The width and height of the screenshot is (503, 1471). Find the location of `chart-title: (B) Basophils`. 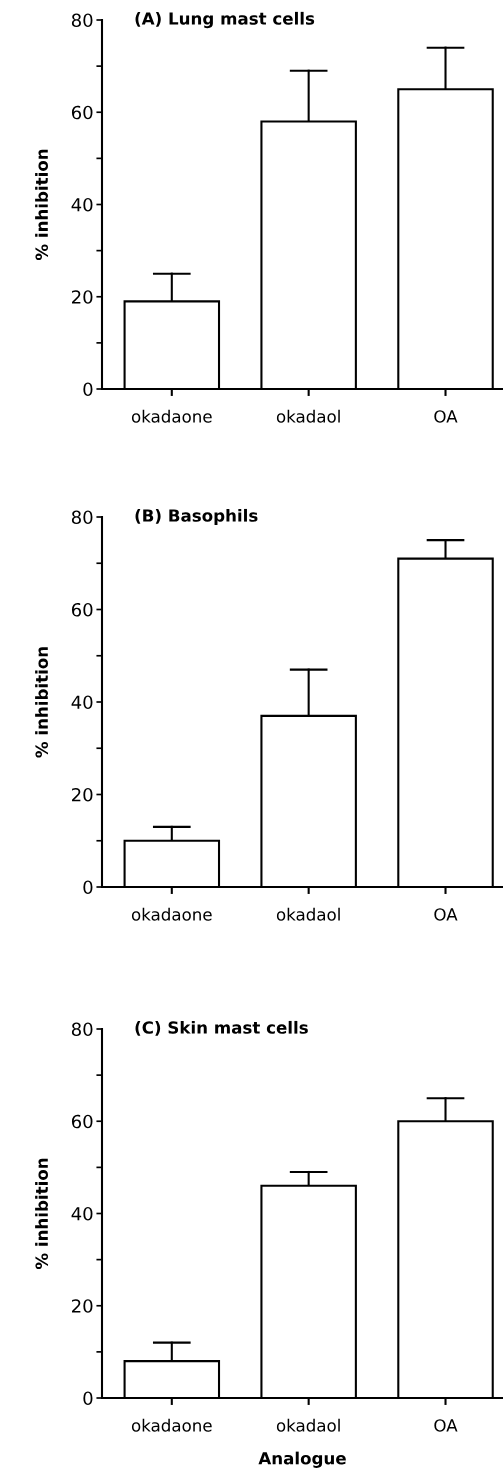

chart-title: (B) Basophils is located at coordinates (196, 517).